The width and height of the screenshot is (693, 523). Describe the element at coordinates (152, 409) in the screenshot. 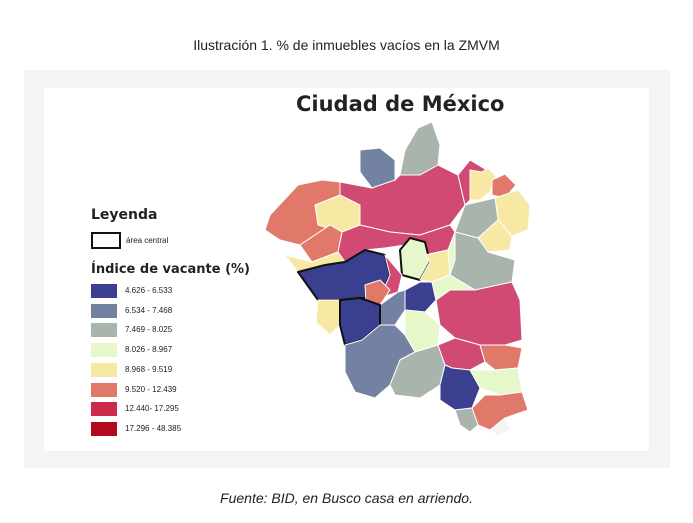

I see `legend-label: 12.440- 17.295` at that location.